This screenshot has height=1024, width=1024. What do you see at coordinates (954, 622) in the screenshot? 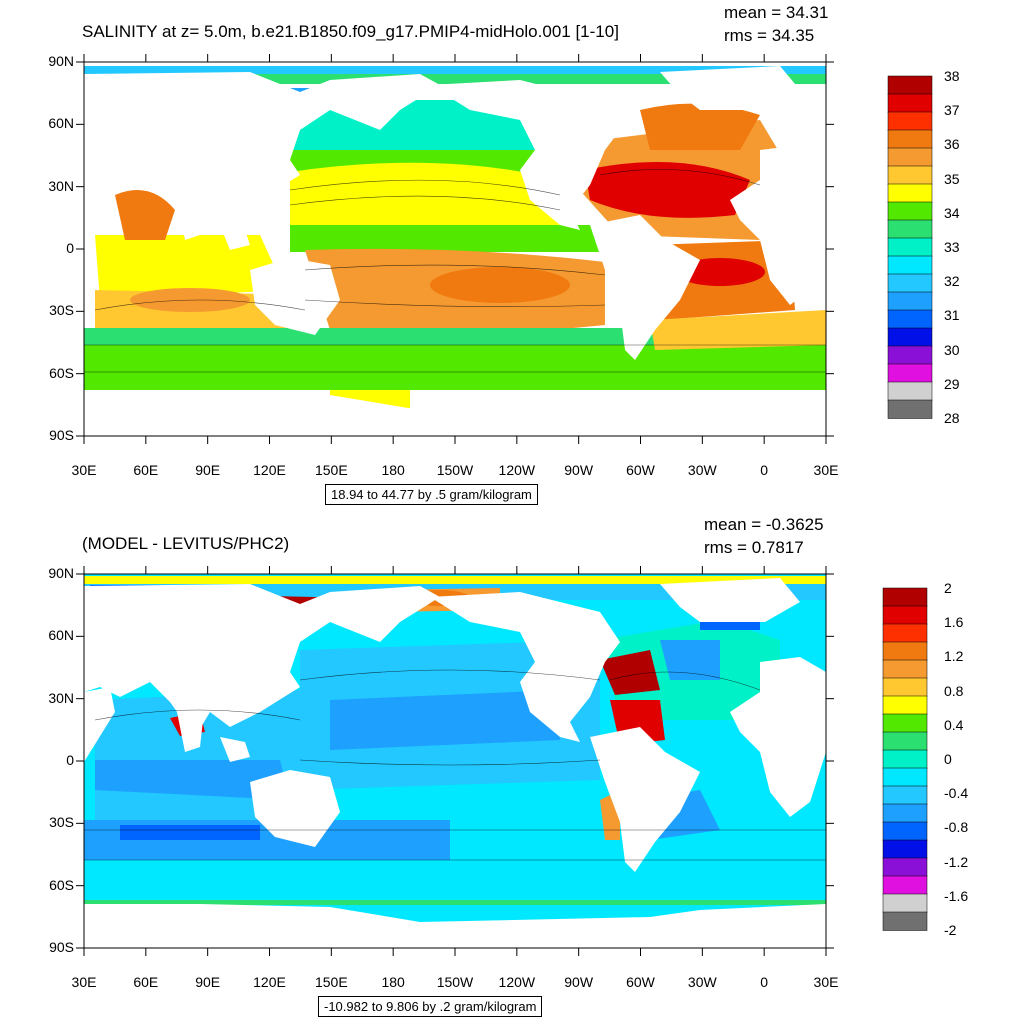
I see `colorbar-label: 1.6` at bounding box center [954, 622].